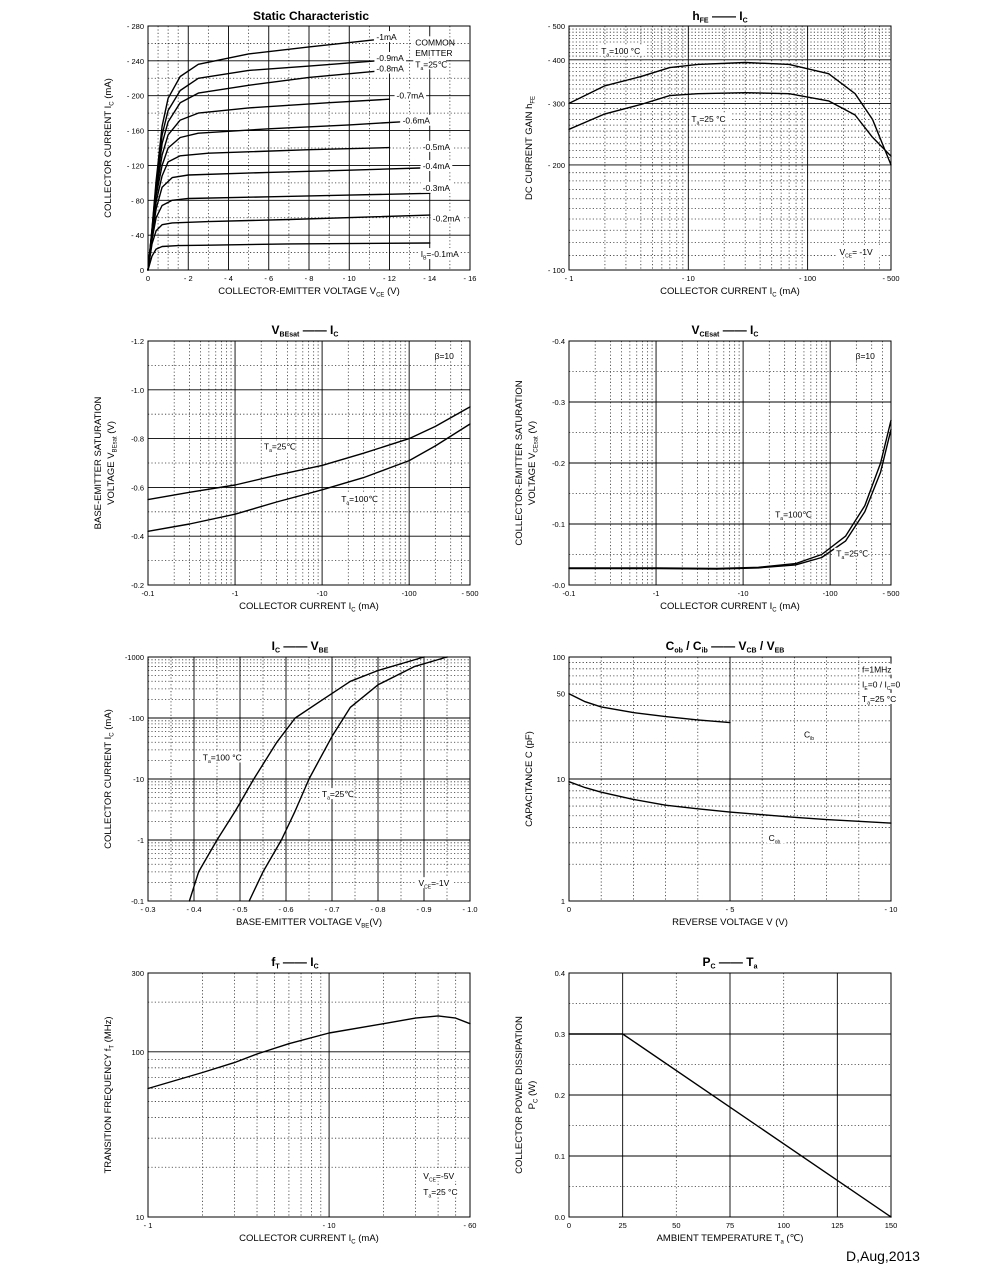 The height and width of the screenshot is (1274, 991). Describe the element at coordinates (558, 585) in the screenshot. I see `y-tick-label: -0.0` at that location.